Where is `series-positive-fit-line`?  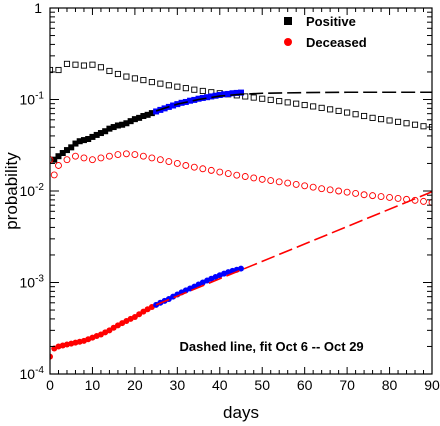
series-positive-fit-line is located at coordinates (293, 101).